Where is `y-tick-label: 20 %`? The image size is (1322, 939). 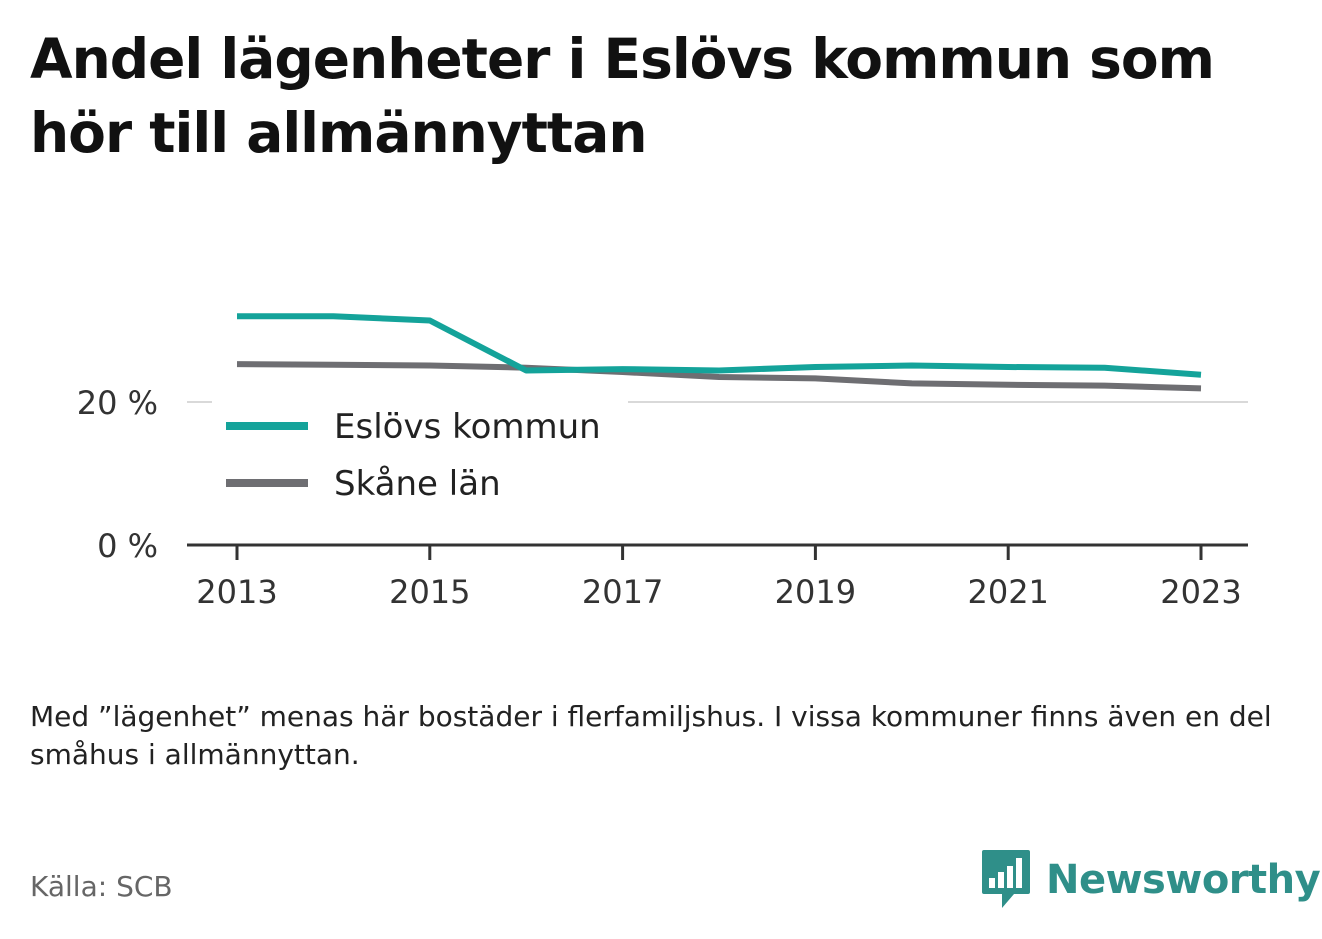
y-tick-label: 20 % is located at coordinates (117, 403).